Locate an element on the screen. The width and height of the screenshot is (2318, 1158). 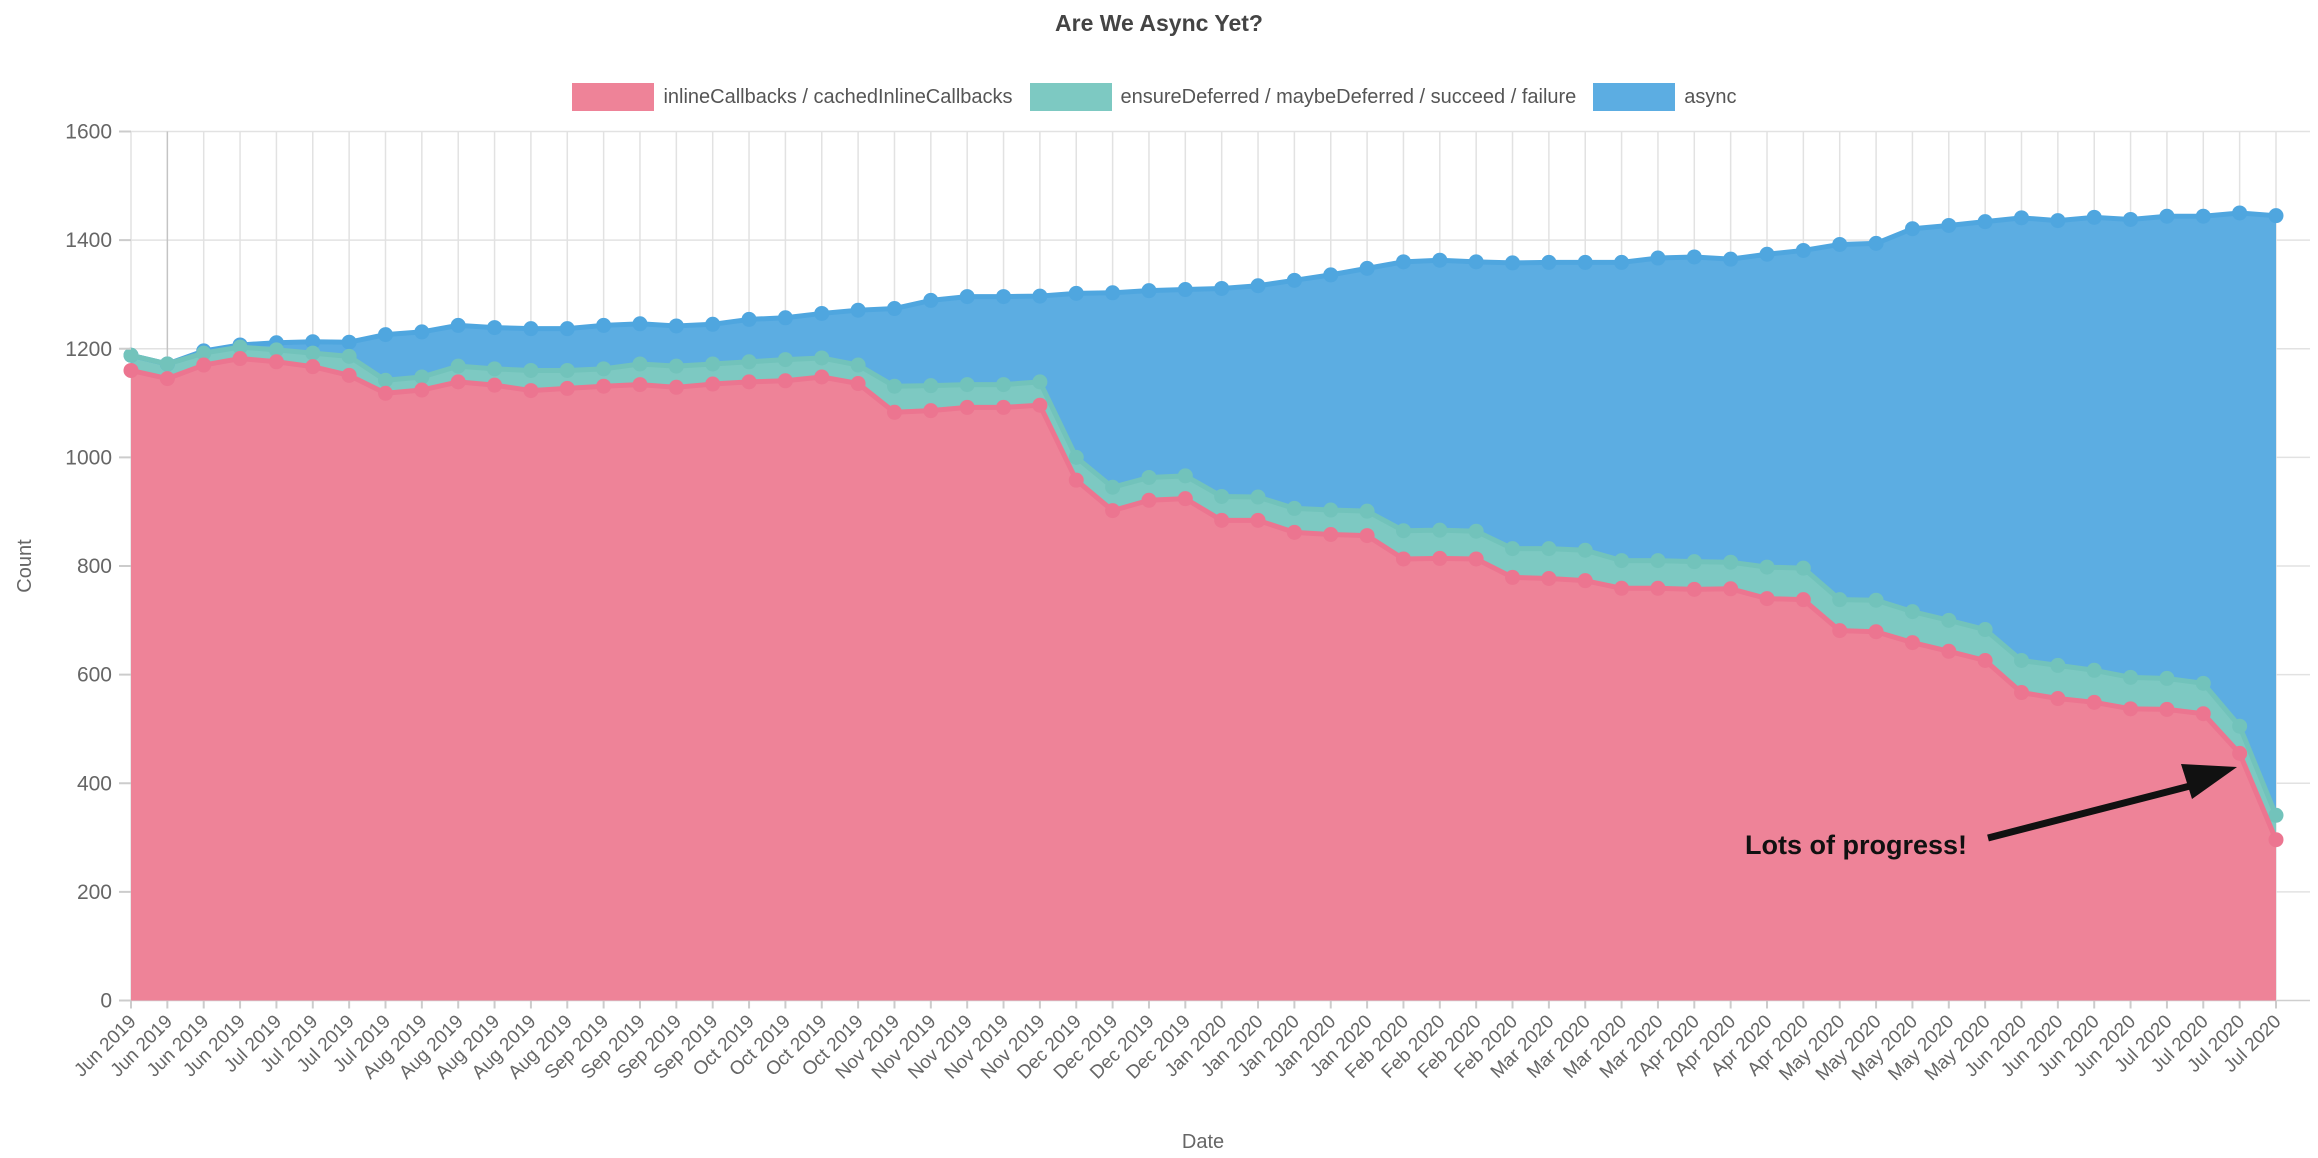
legend-item-async: async is located at coordinates (1669, 97).